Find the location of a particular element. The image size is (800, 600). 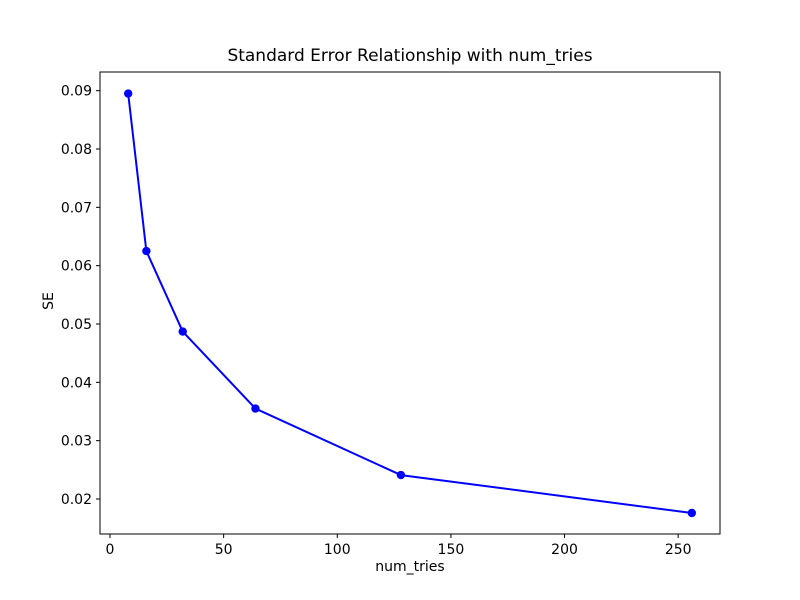

y-tick-label: 0.07 is located at coordinates (76, 208).